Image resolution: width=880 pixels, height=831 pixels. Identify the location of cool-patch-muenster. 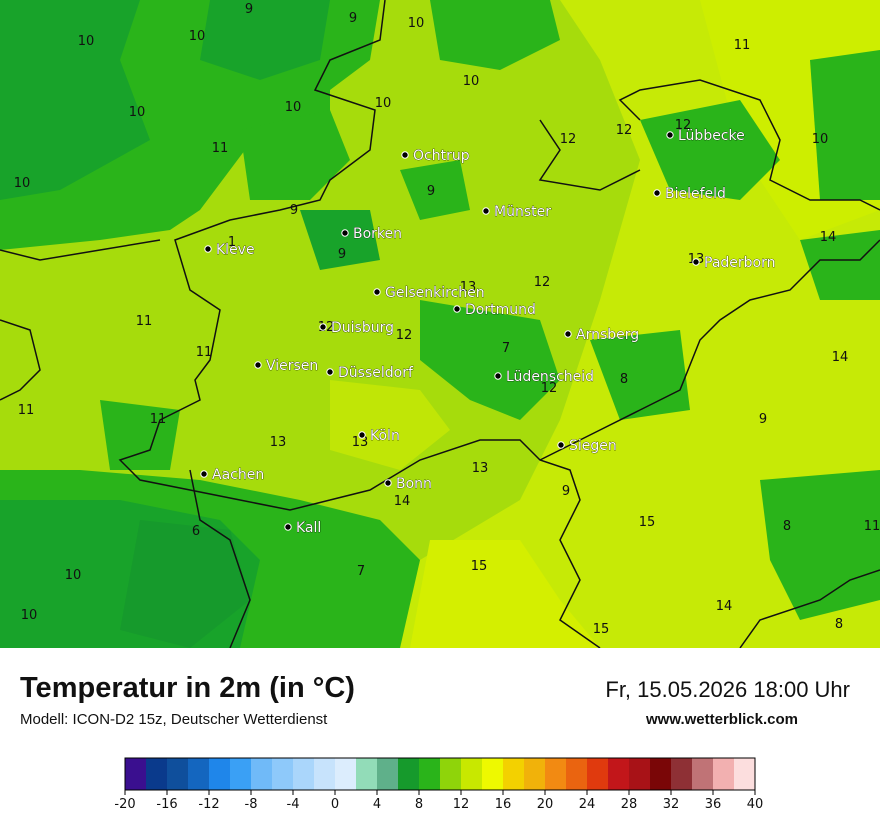
(435, 190).